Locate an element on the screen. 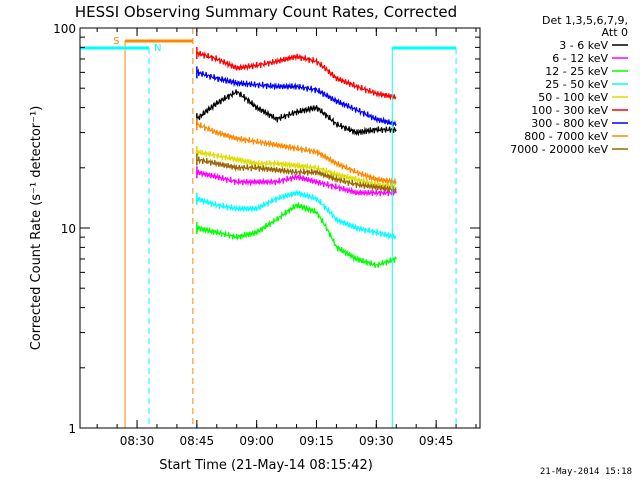 Image resolution: width=640 pixels, height=480 pixels. annotation-label-S: S is located at coordinates (116, 41).